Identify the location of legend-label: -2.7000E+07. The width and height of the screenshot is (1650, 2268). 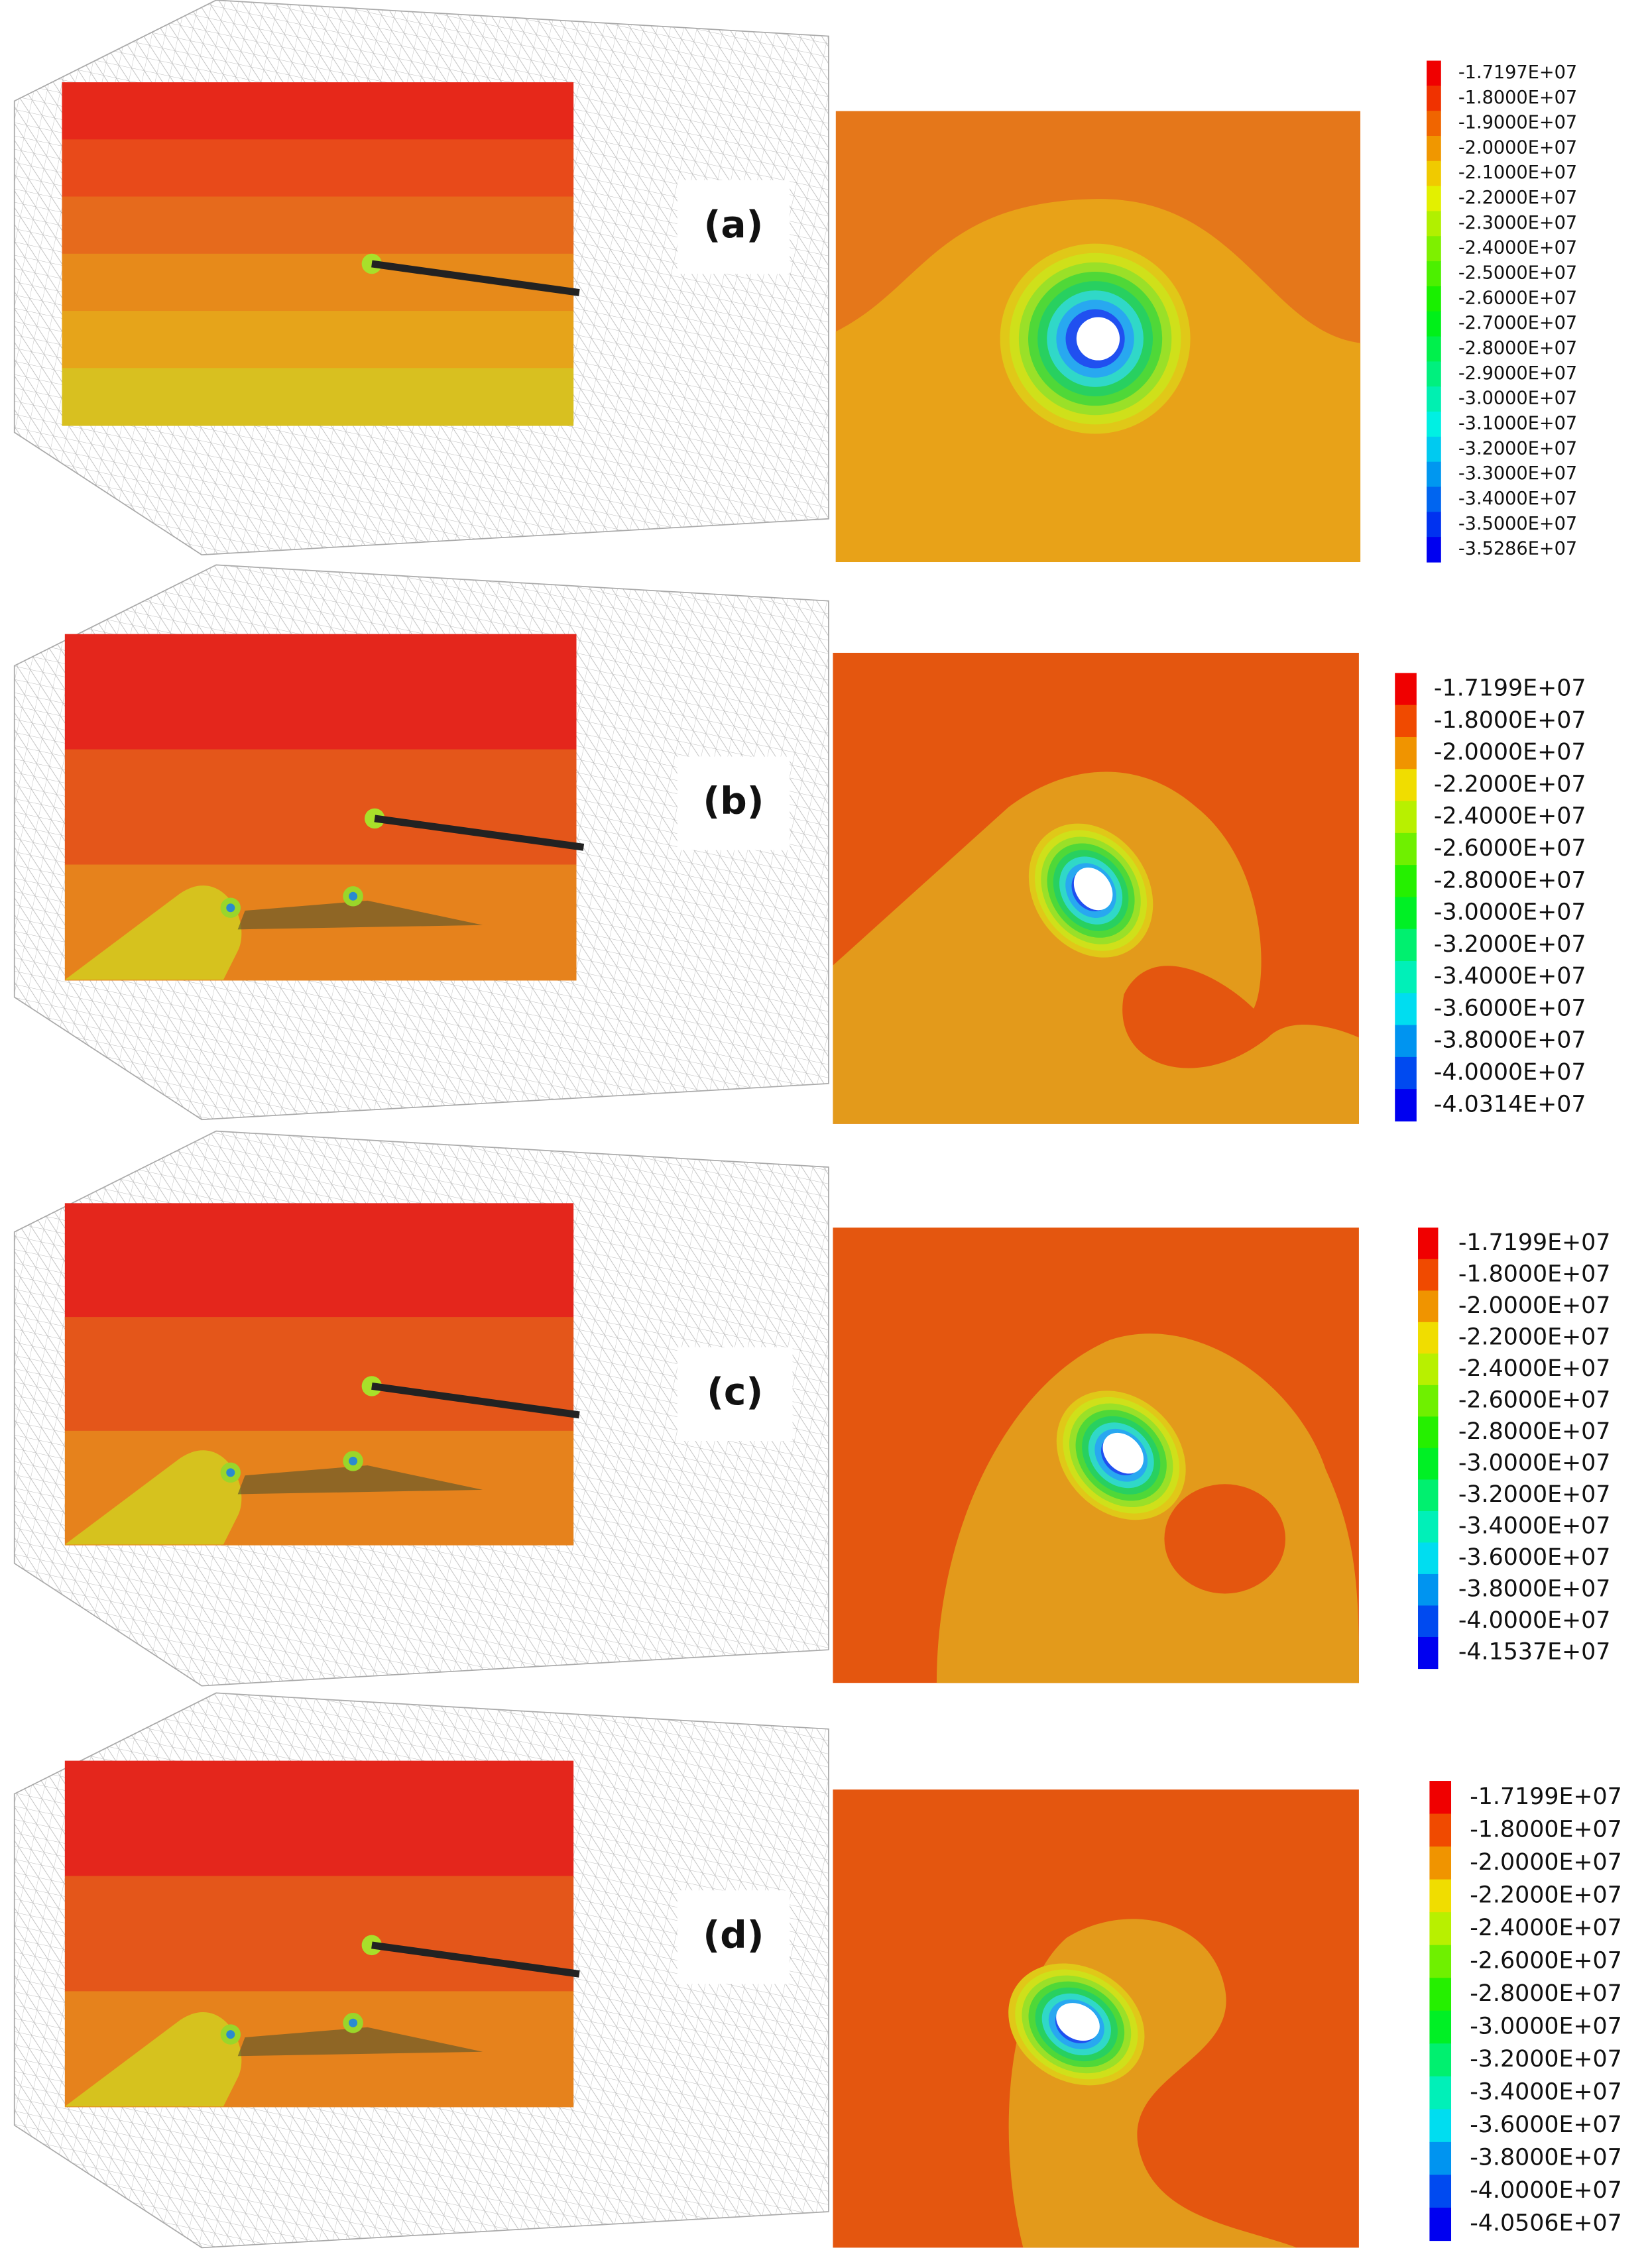
(1518, 323).